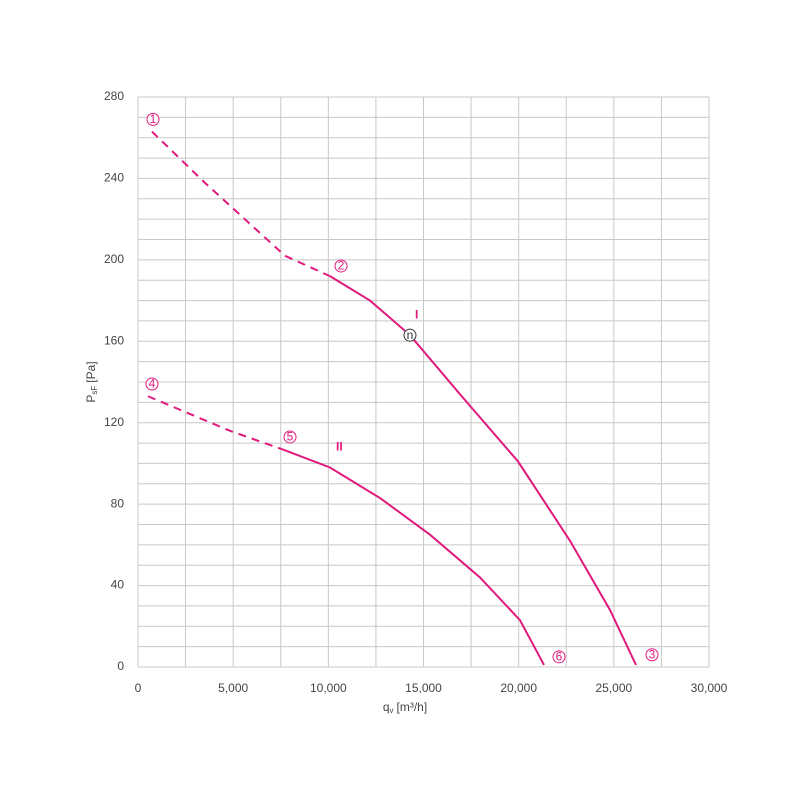 Image resolution: width=800 pixels, height=800 pixels. Describe the element at coordinates (118, 503) in the screenshot. I see `y-tick-label: 80` at that location.